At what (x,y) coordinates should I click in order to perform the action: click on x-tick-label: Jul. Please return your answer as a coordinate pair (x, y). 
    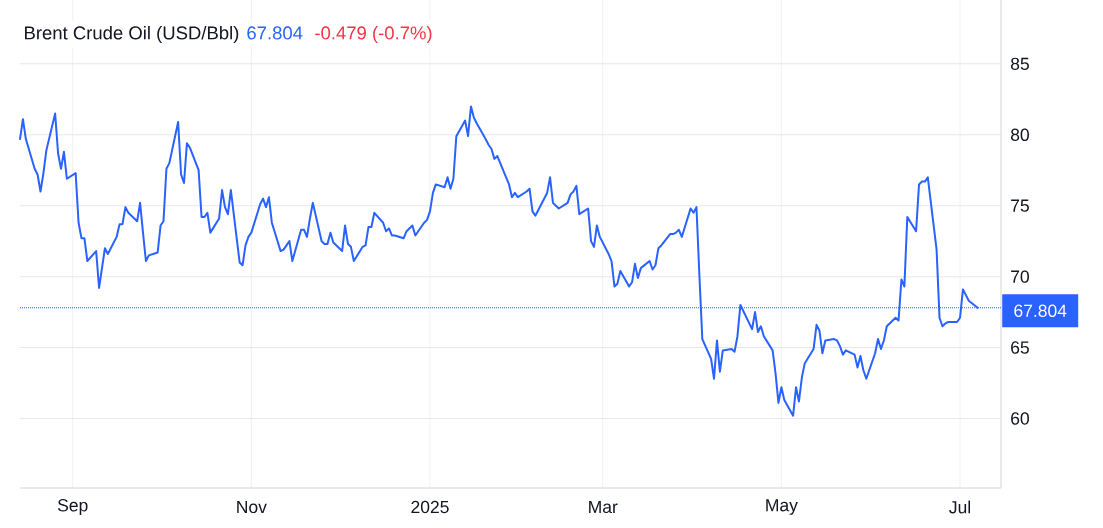
    Looking at the image, I should click on (960, 507).